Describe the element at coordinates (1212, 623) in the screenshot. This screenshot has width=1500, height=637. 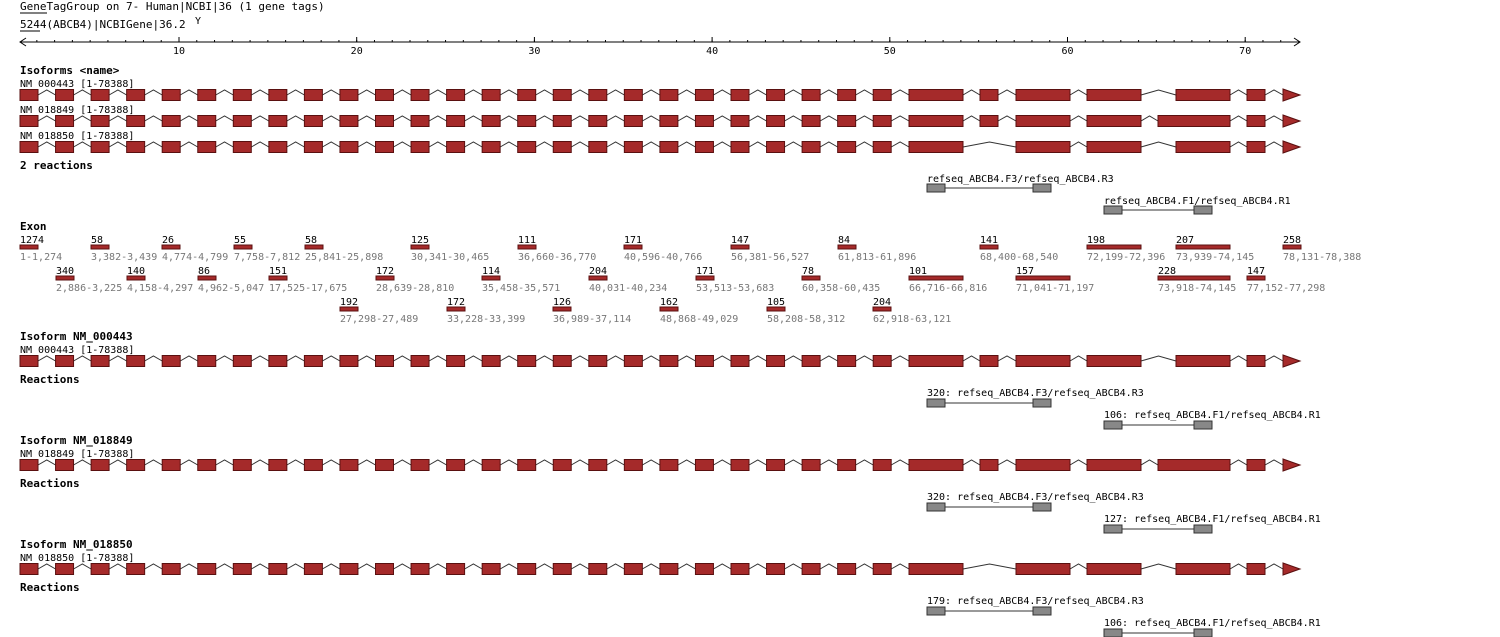
I see `reaction-label: 106: refseq_ABCB4.F1/refseq_ABCB4.R1` at that location.